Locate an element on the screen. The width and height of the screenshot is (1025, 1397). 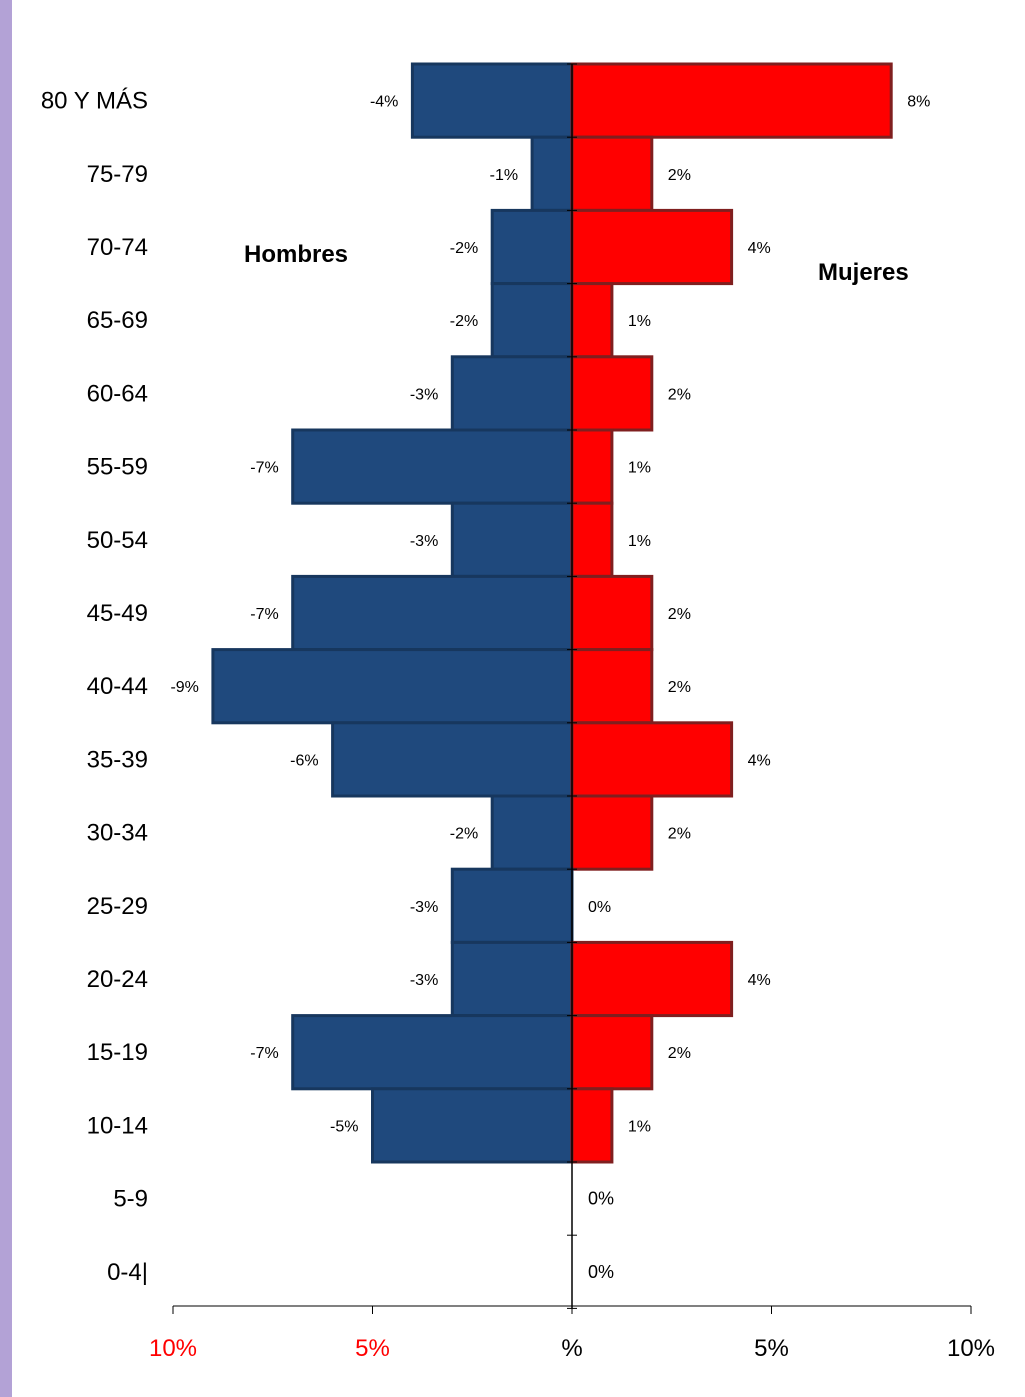
age-group-label: 10-14 is located at coordinates (117, 1125).